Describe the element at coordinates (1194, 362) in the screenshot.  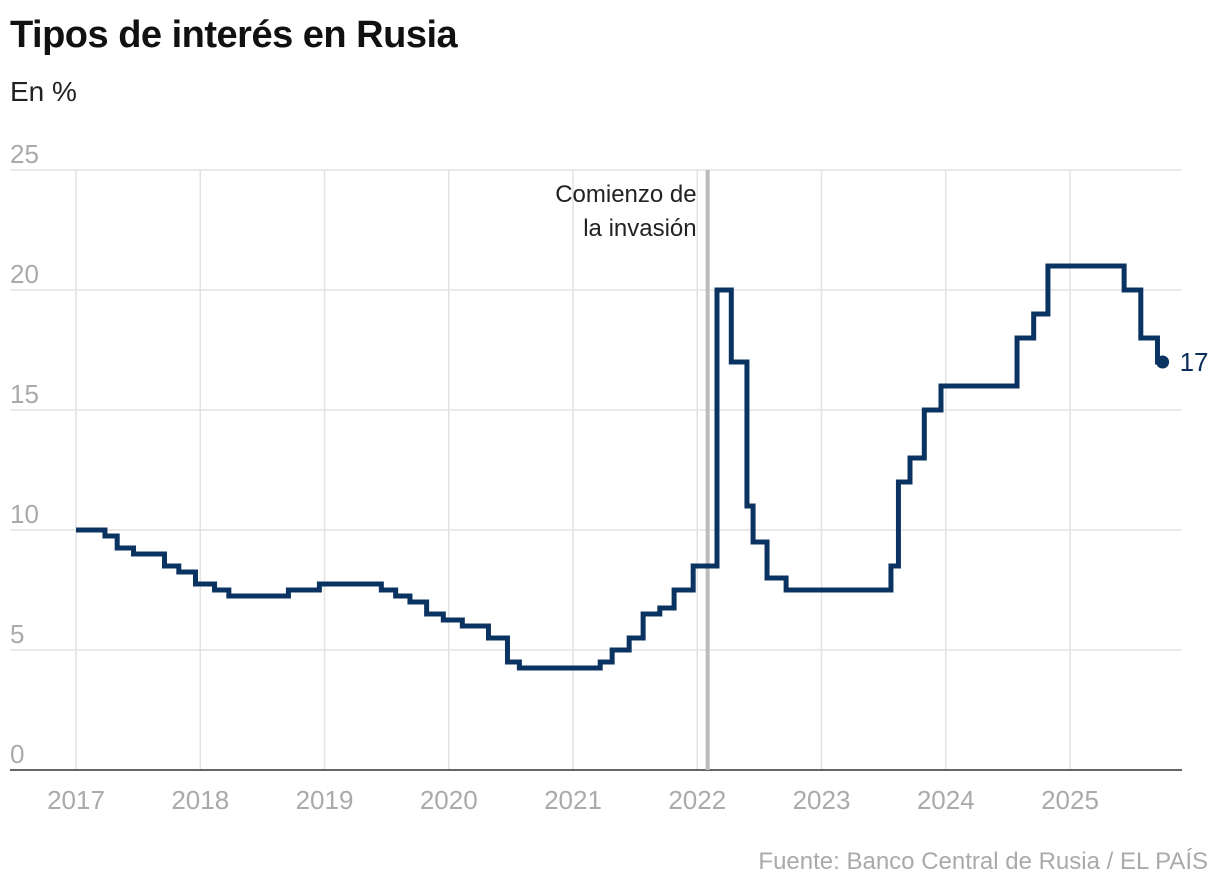
I see `last-value-label: 17` at that location.